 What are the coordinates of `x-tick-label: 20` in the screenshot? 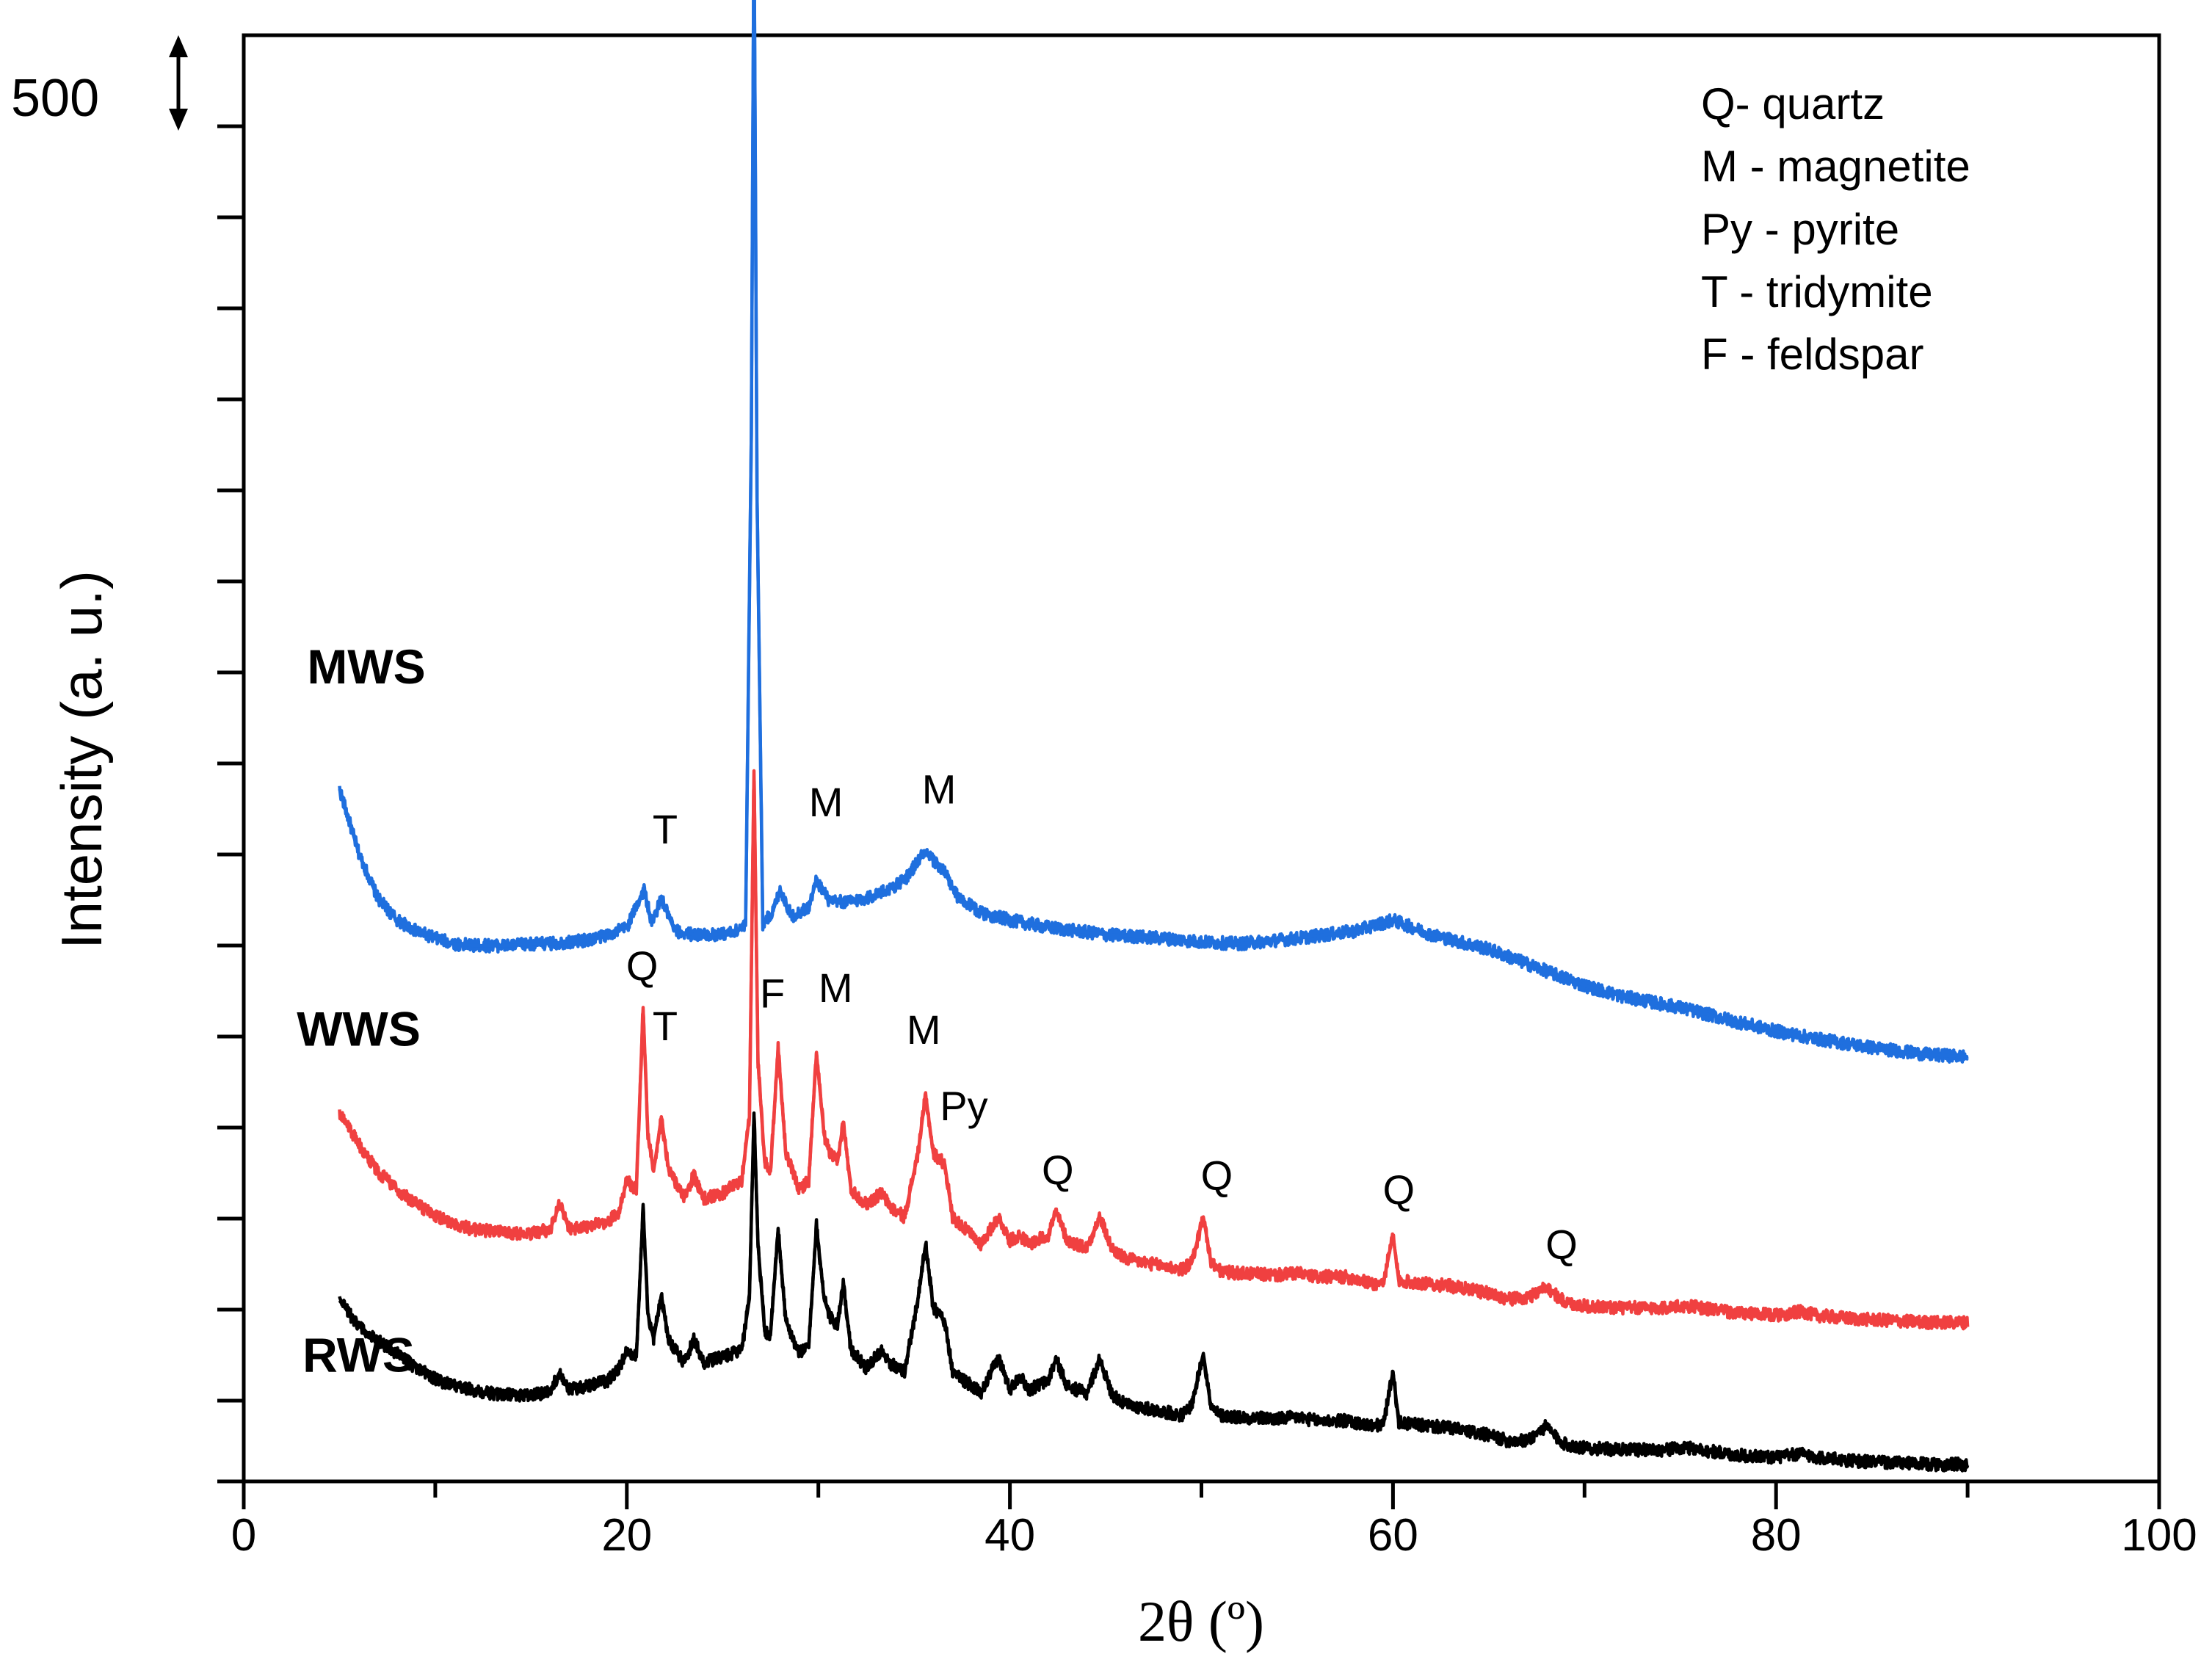 It's located at (626, 1535).